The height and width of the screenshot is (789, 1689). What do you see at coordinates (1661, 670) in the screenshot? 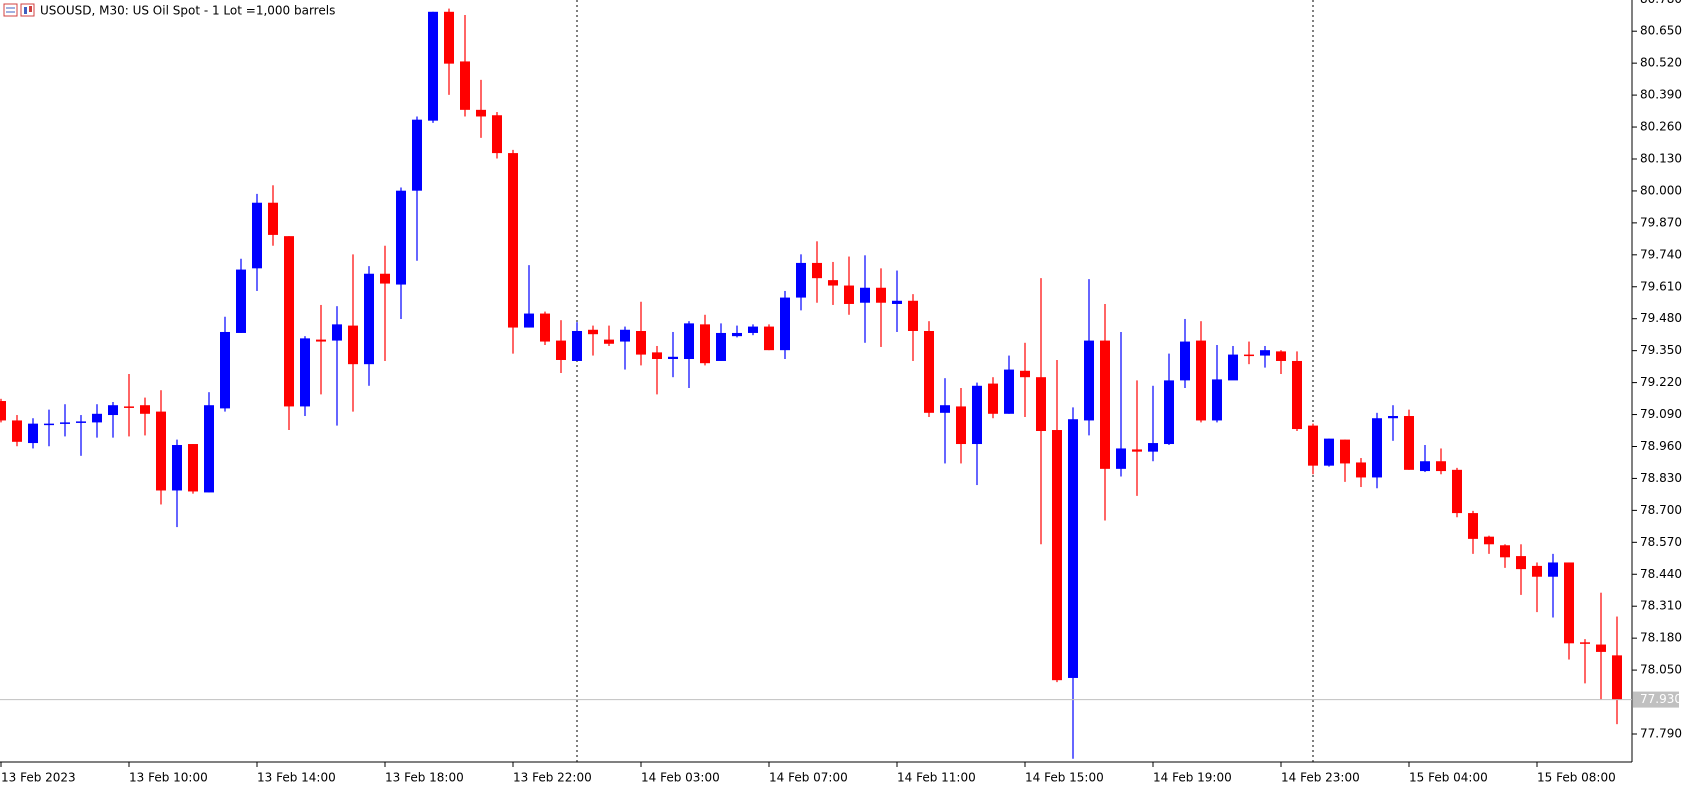
I see `y-tick-label: 78.050` at bounding box center [1661, 670].